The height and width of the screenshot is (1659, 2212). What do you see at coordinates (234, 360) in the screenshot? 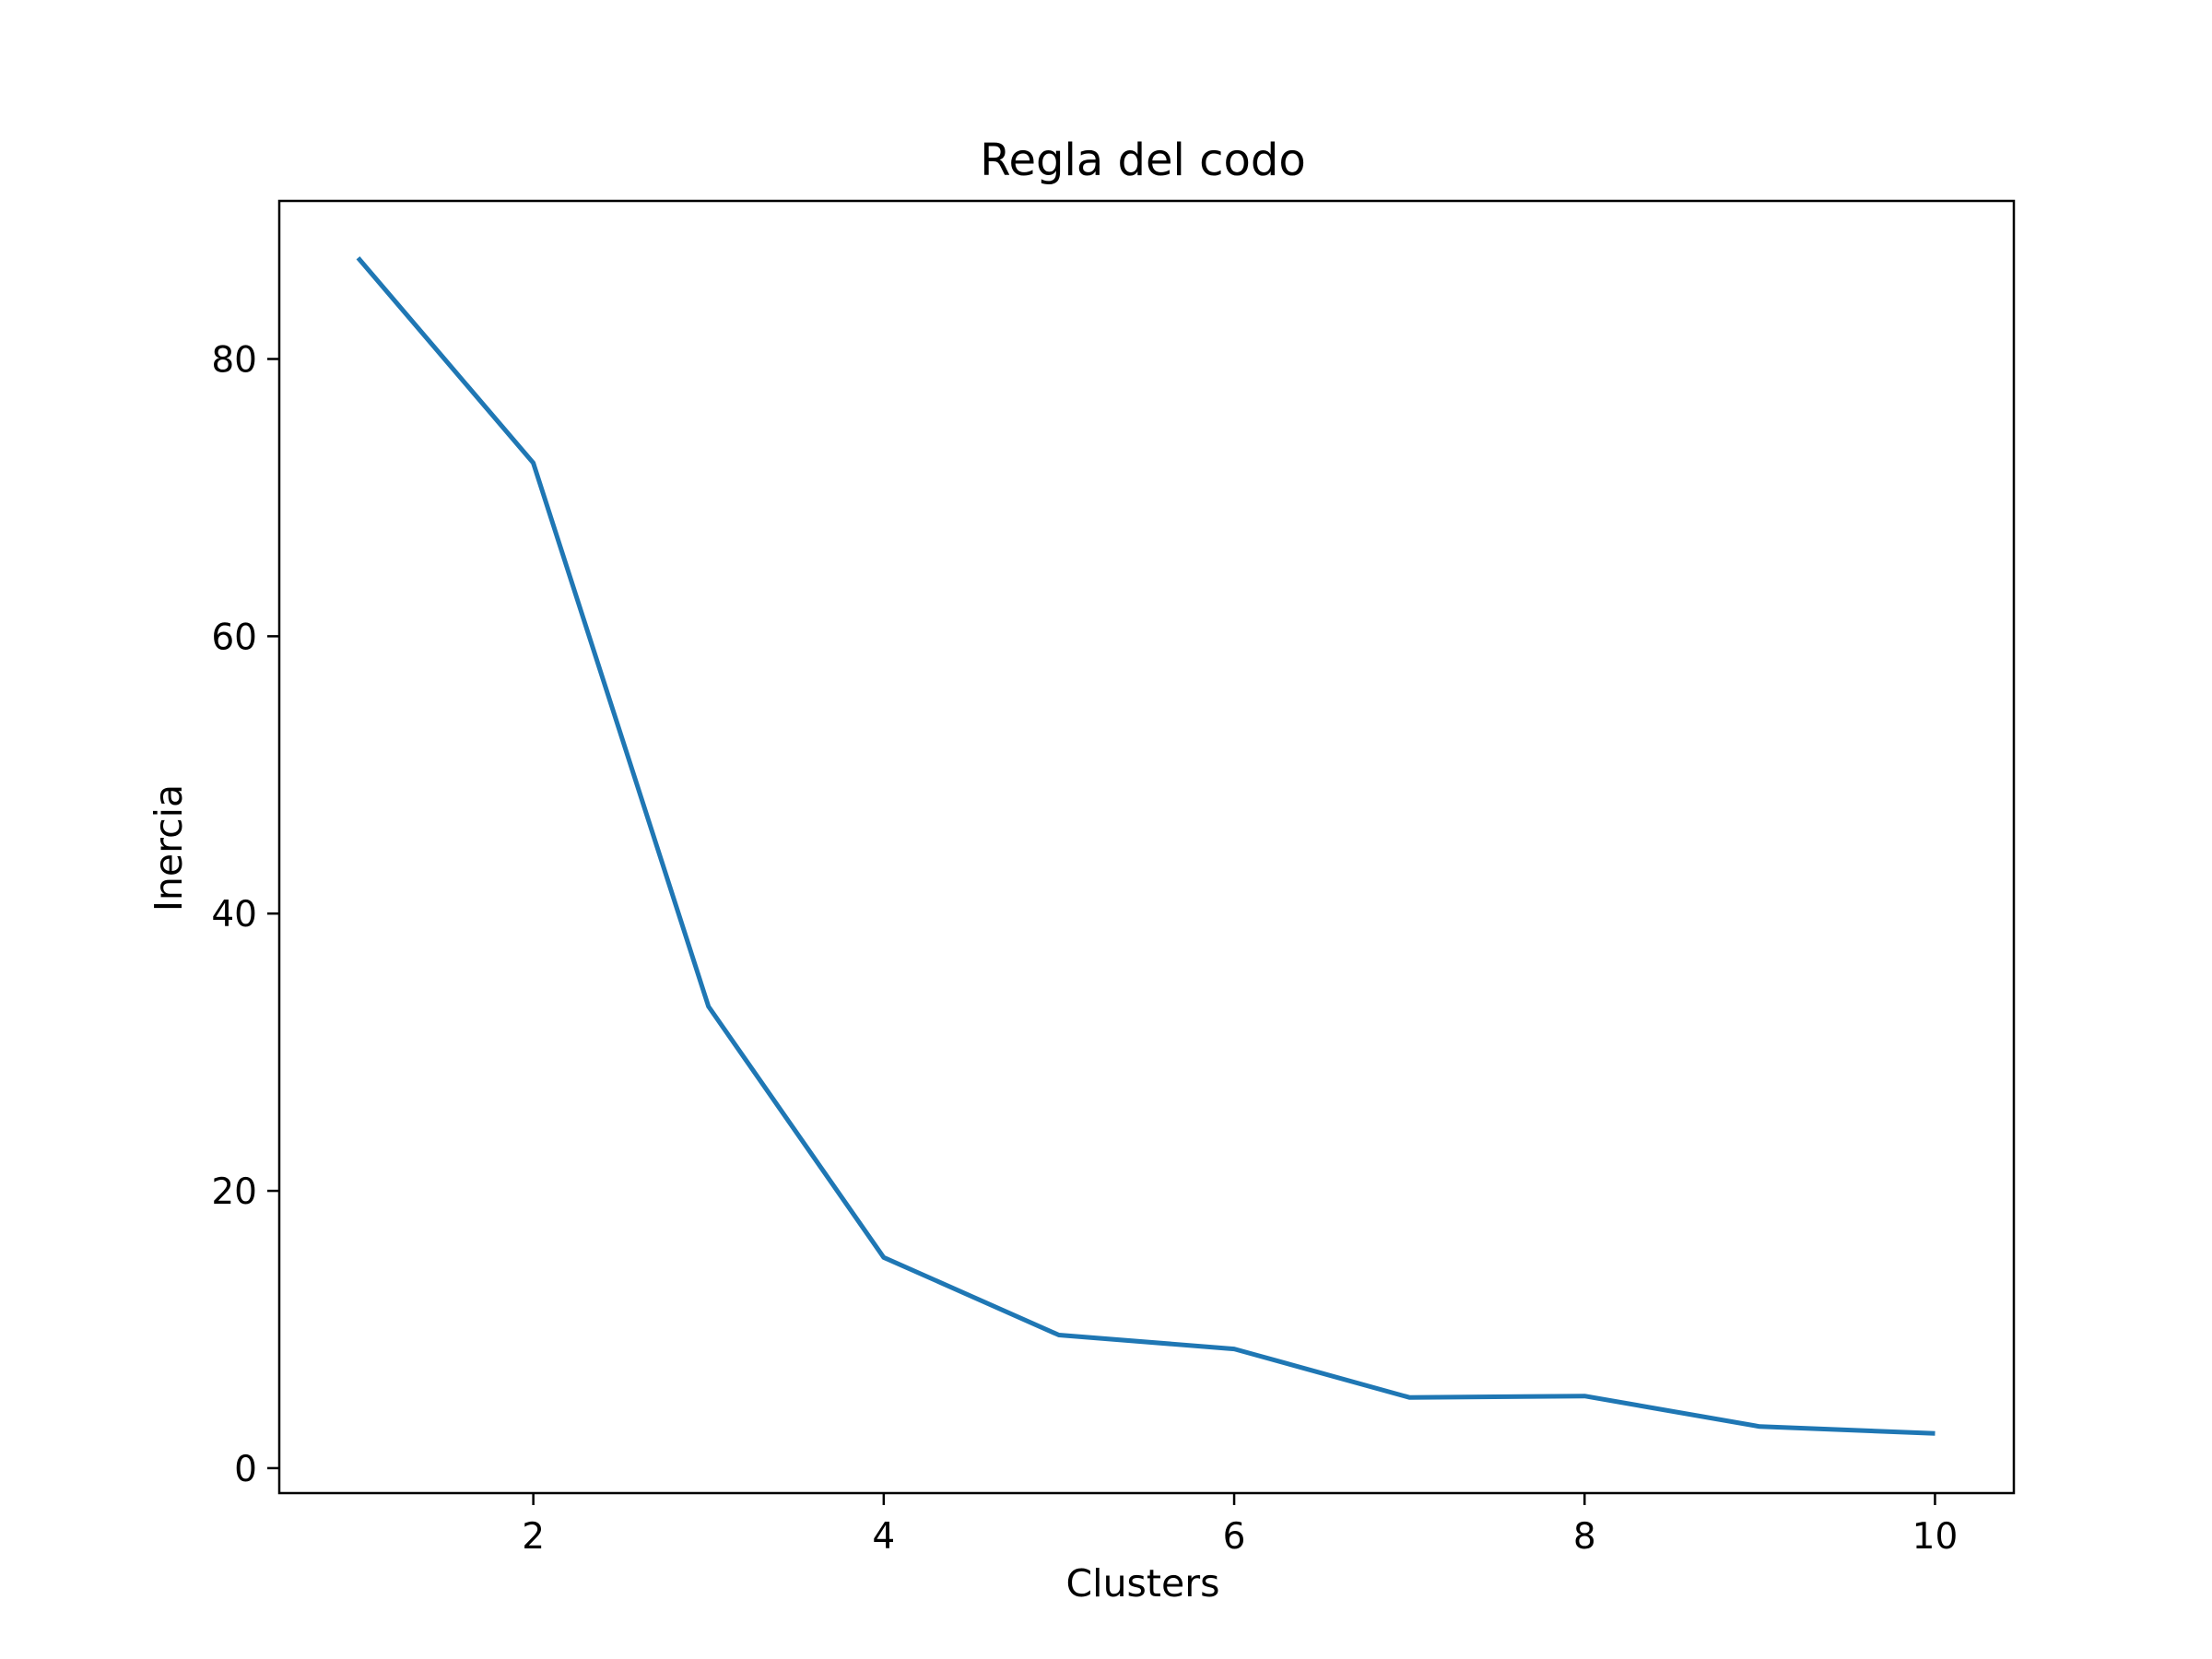
I see `y-tick-label-80: 80` at bounding box center [234, 360].